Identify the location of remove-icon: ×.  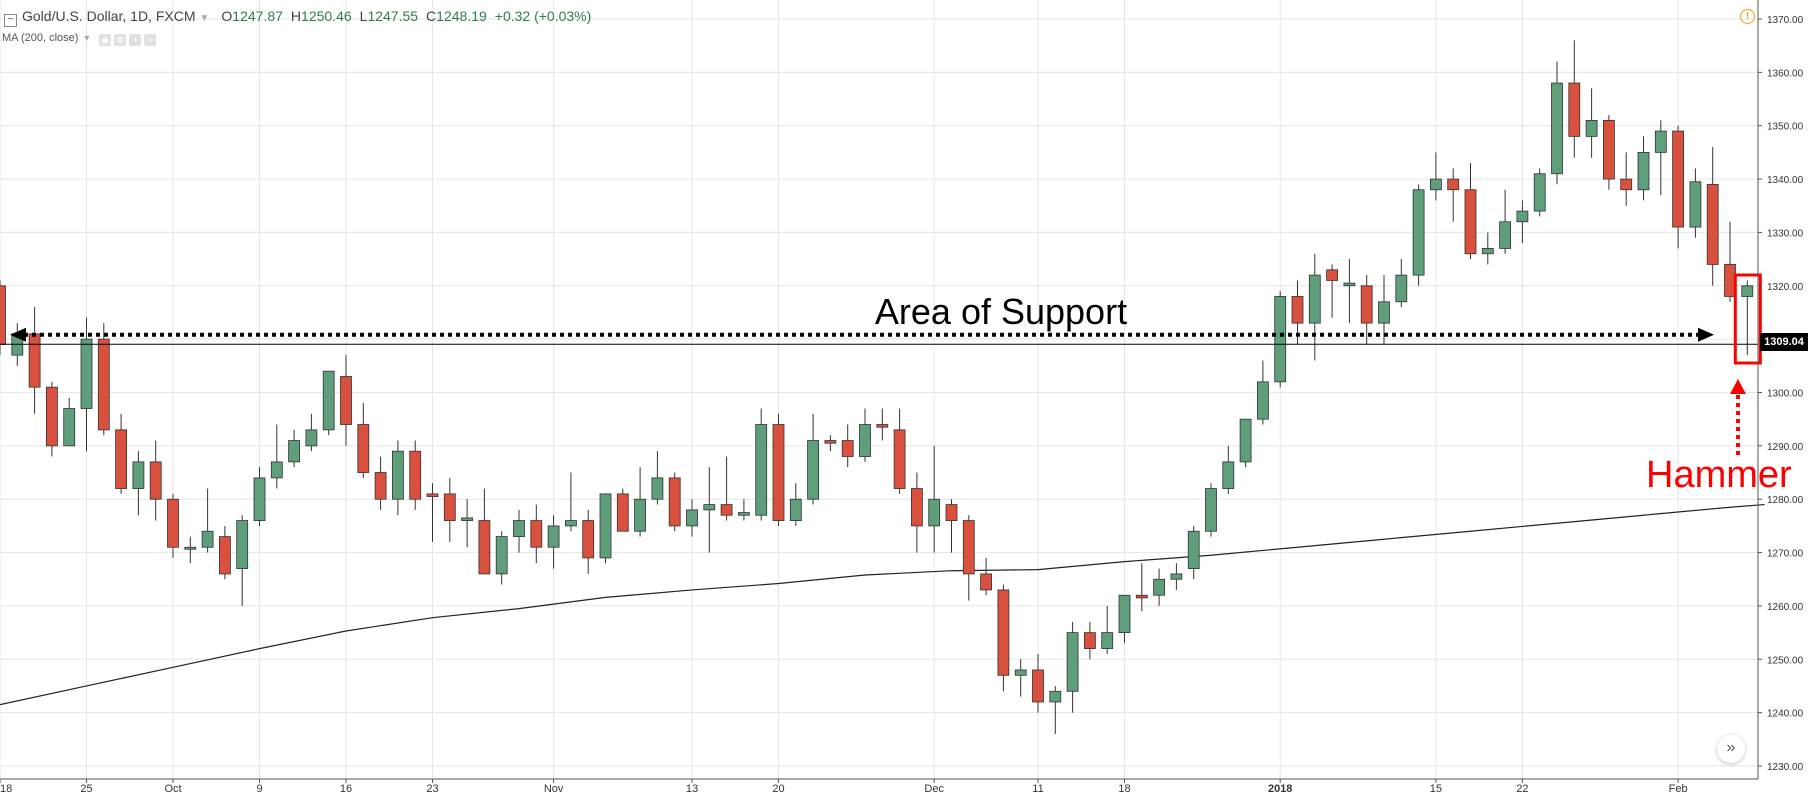
(150, 40).